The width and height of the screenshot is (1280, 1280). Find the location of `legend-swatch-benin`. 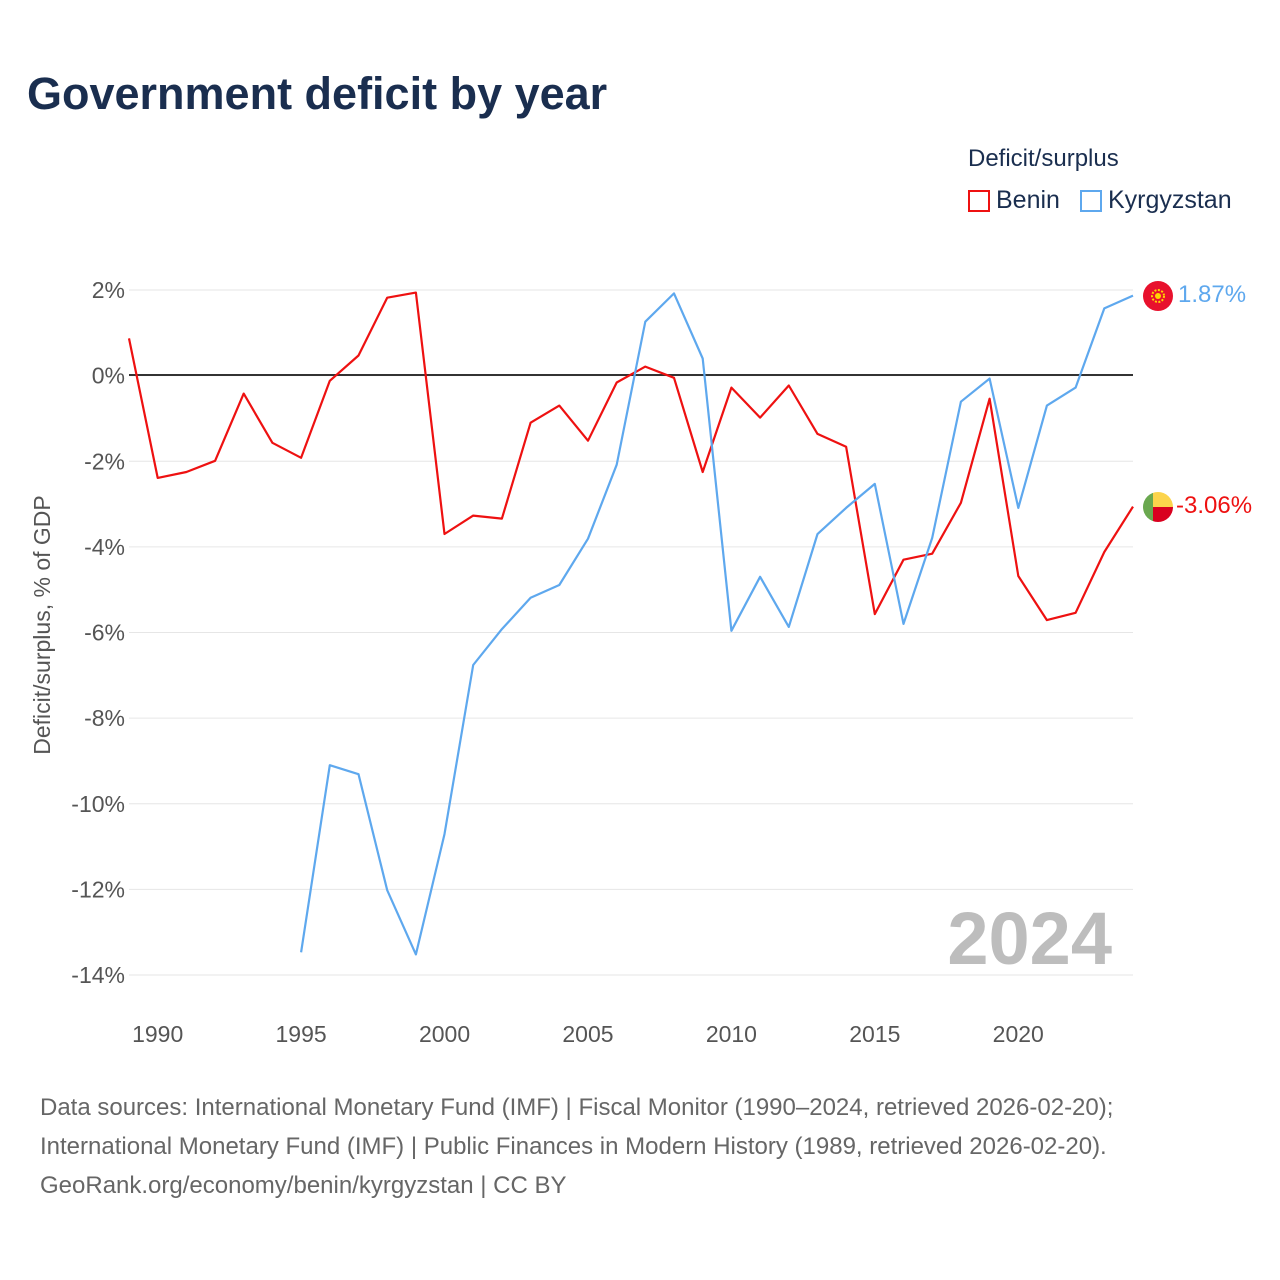

legend-swatch-benin is located at coordinates (979, 200).